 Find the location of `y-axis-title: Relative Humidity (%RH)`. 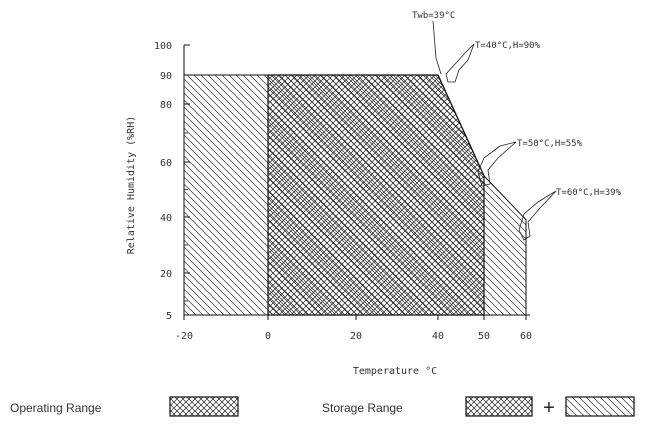

y-axis-title: Relative Humidity (%RH) is located at coordinates (131, 185).